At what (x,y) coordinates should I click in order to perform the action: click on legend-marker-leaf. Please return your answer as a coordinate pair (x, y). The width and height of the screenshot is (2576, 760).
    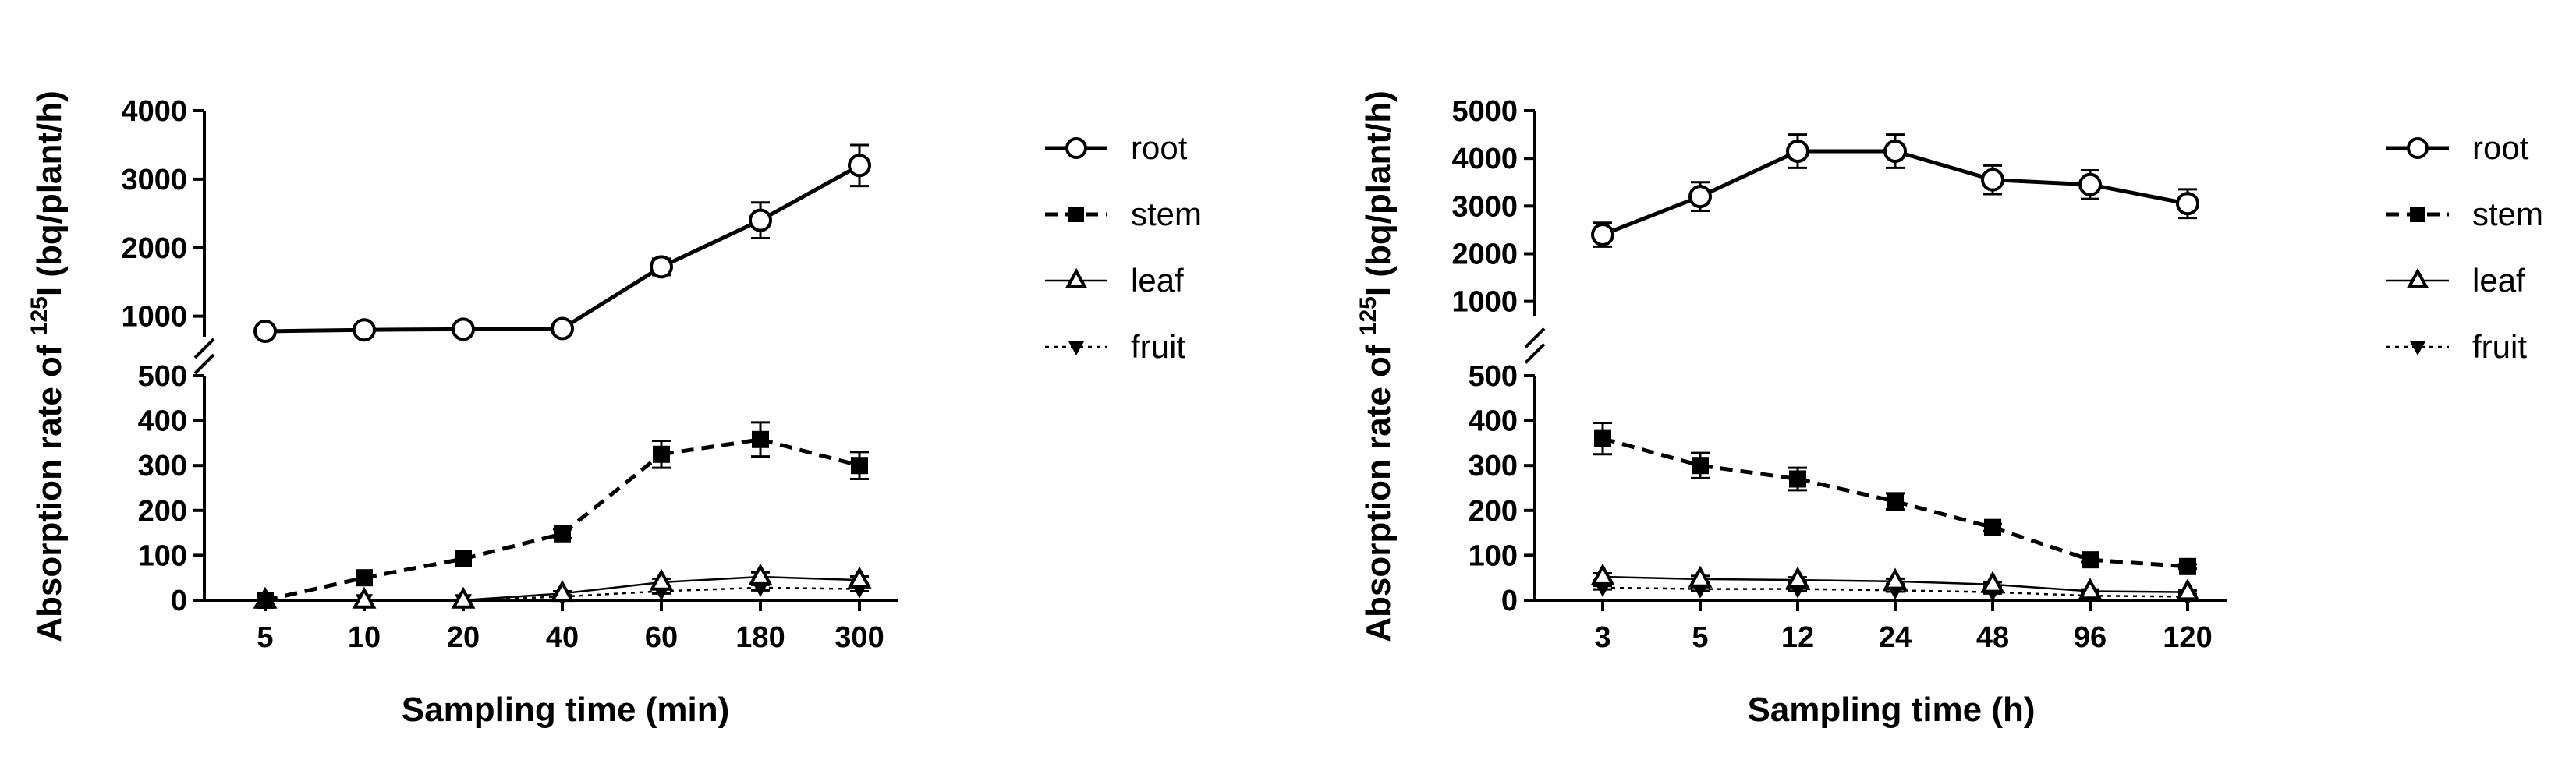
    Looking at the image, I should click on (1076, 277).